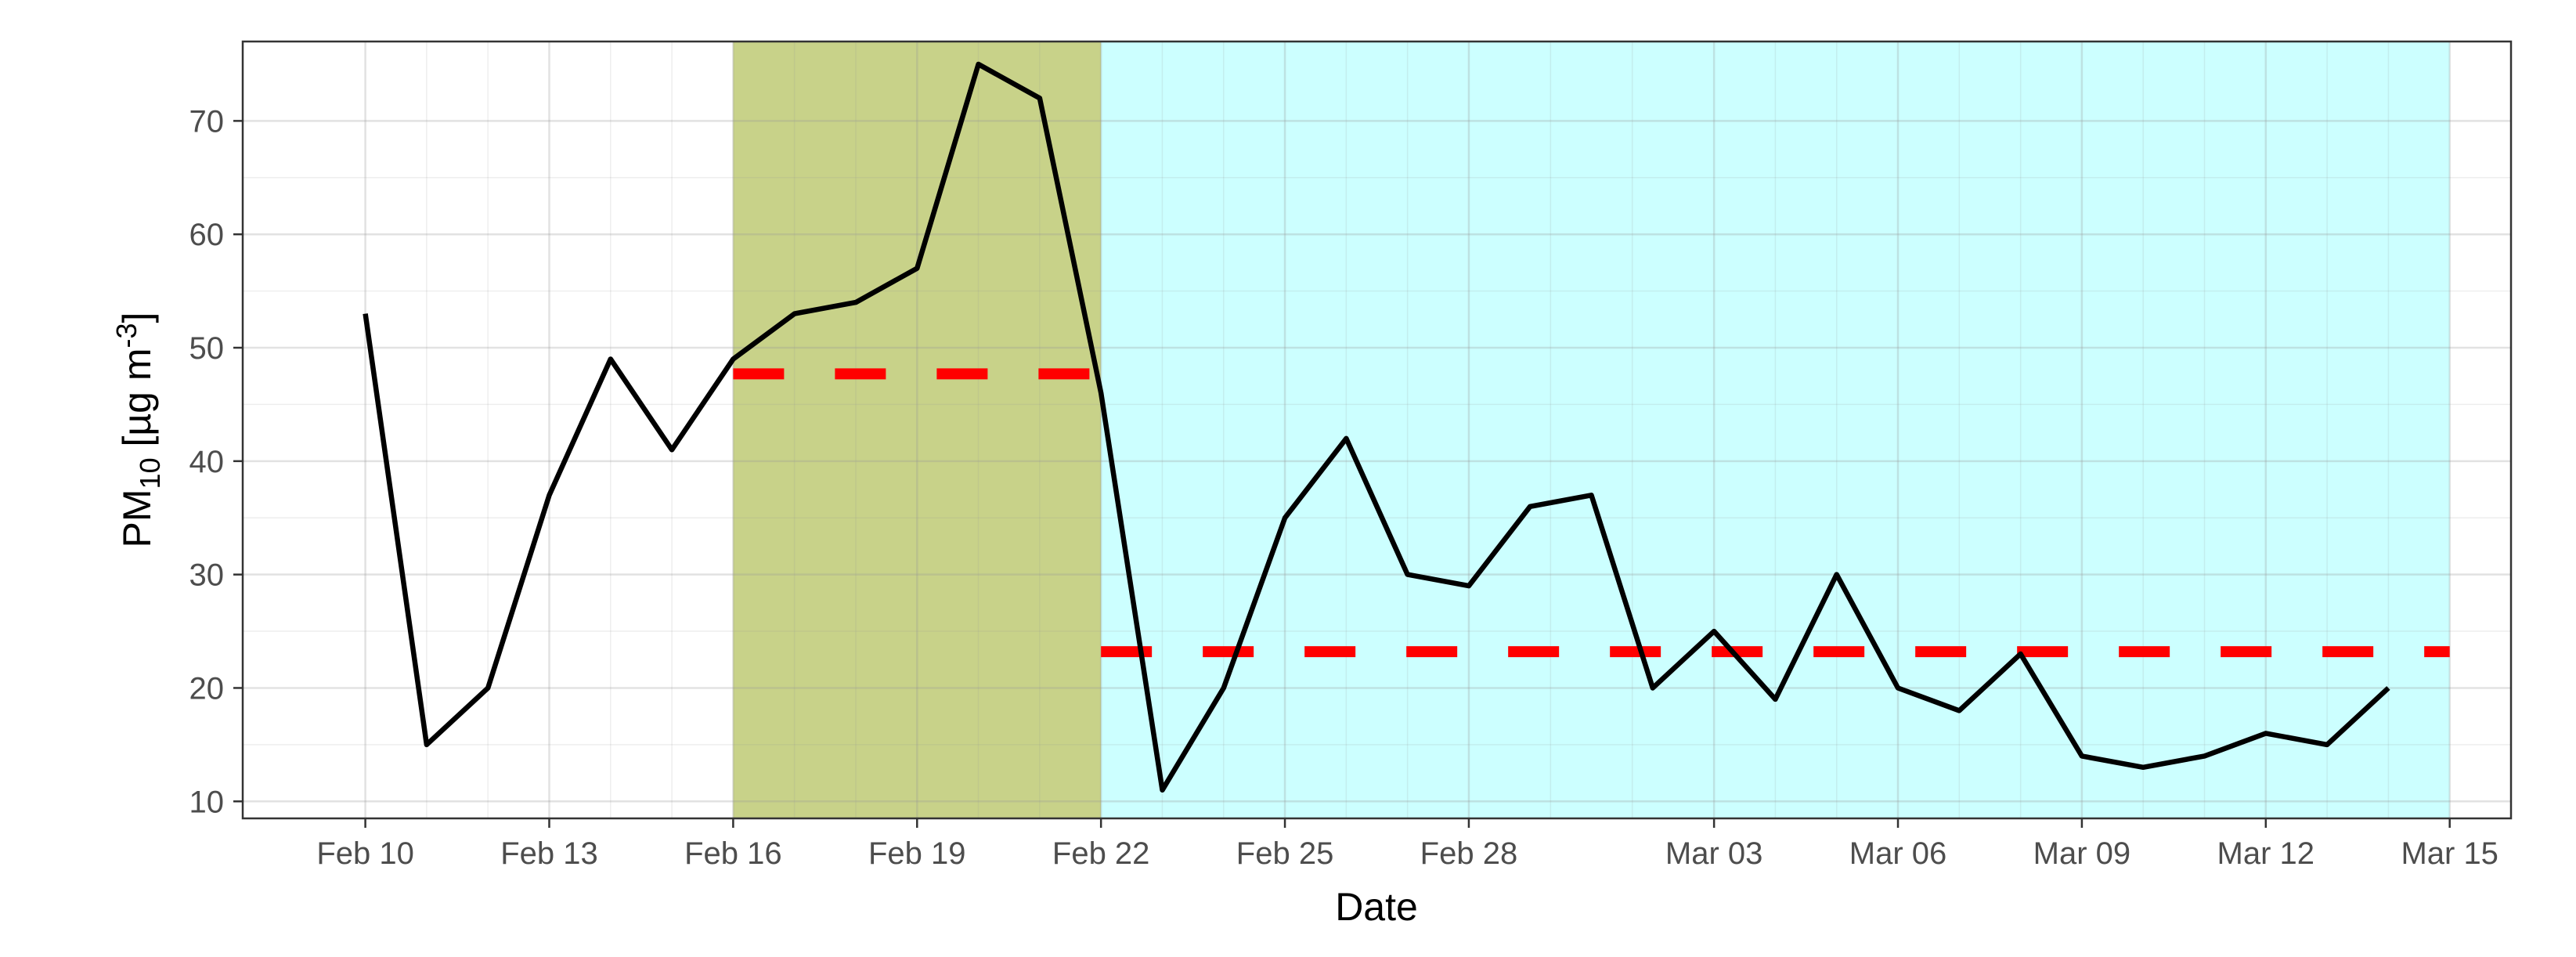 This screenshot has width=2576, height=957. Describe the element at coordinates (917, 854) in the screenshot. I see `x-tick-label-feb-19: Feb 19` at that location.